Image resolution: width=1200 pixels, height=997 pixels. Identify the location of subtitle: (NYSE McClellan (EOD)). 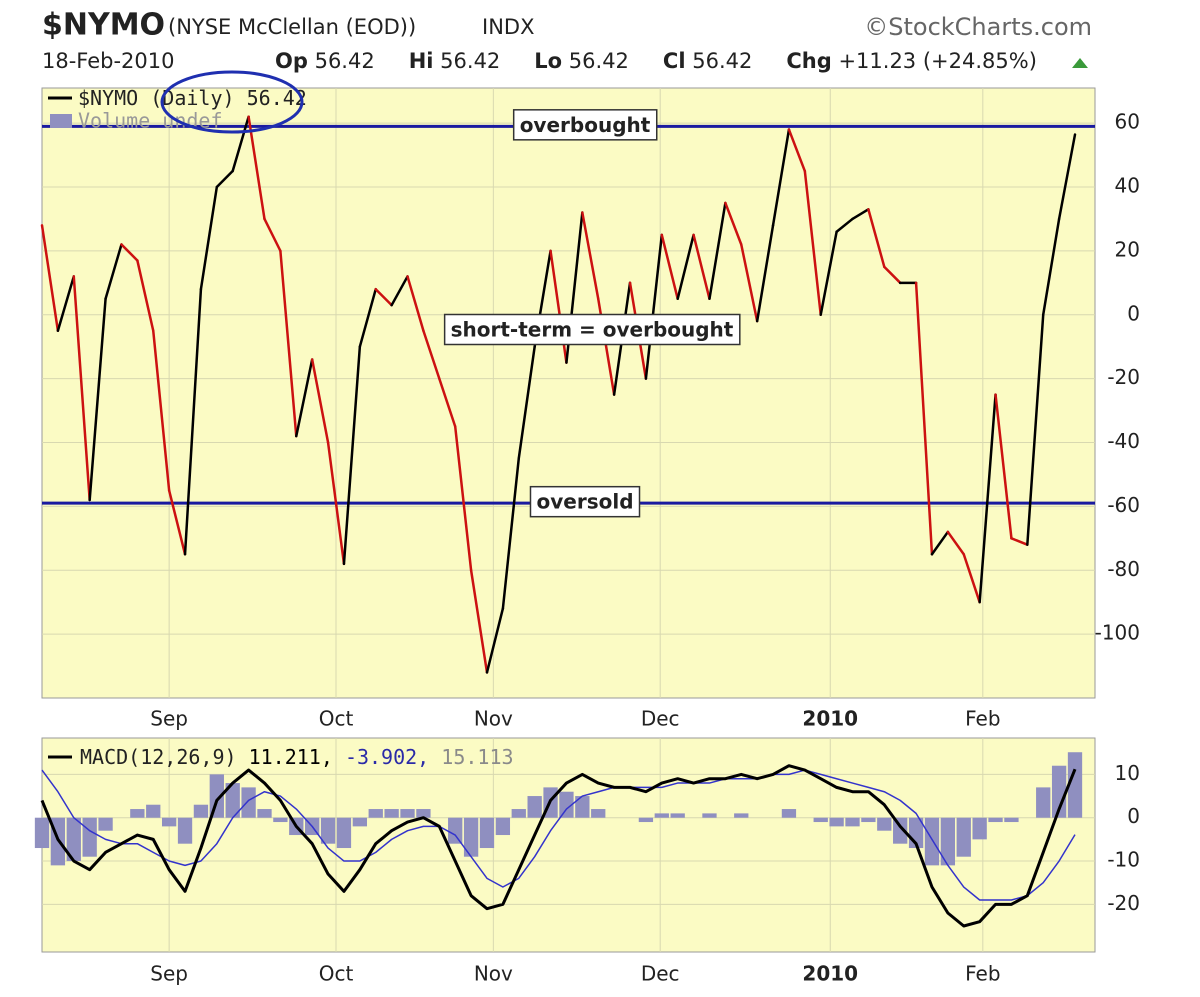
(292, 27).